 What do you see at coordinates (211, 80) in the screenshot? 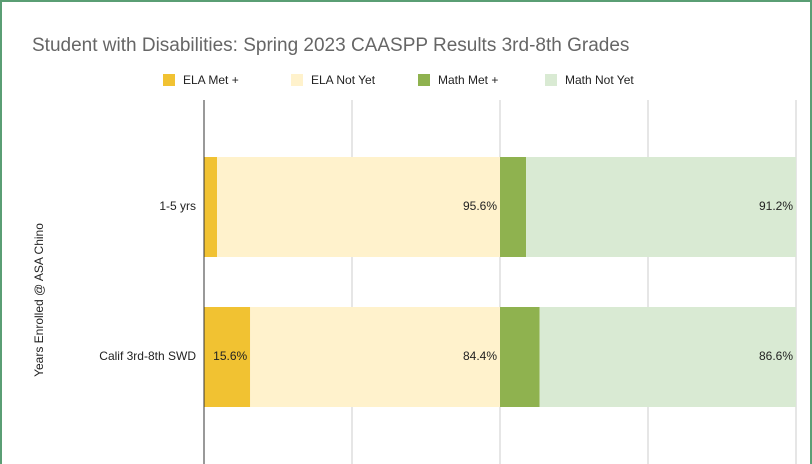
I see `legend-label: ELA Met +` at bounding box center [211, 80].